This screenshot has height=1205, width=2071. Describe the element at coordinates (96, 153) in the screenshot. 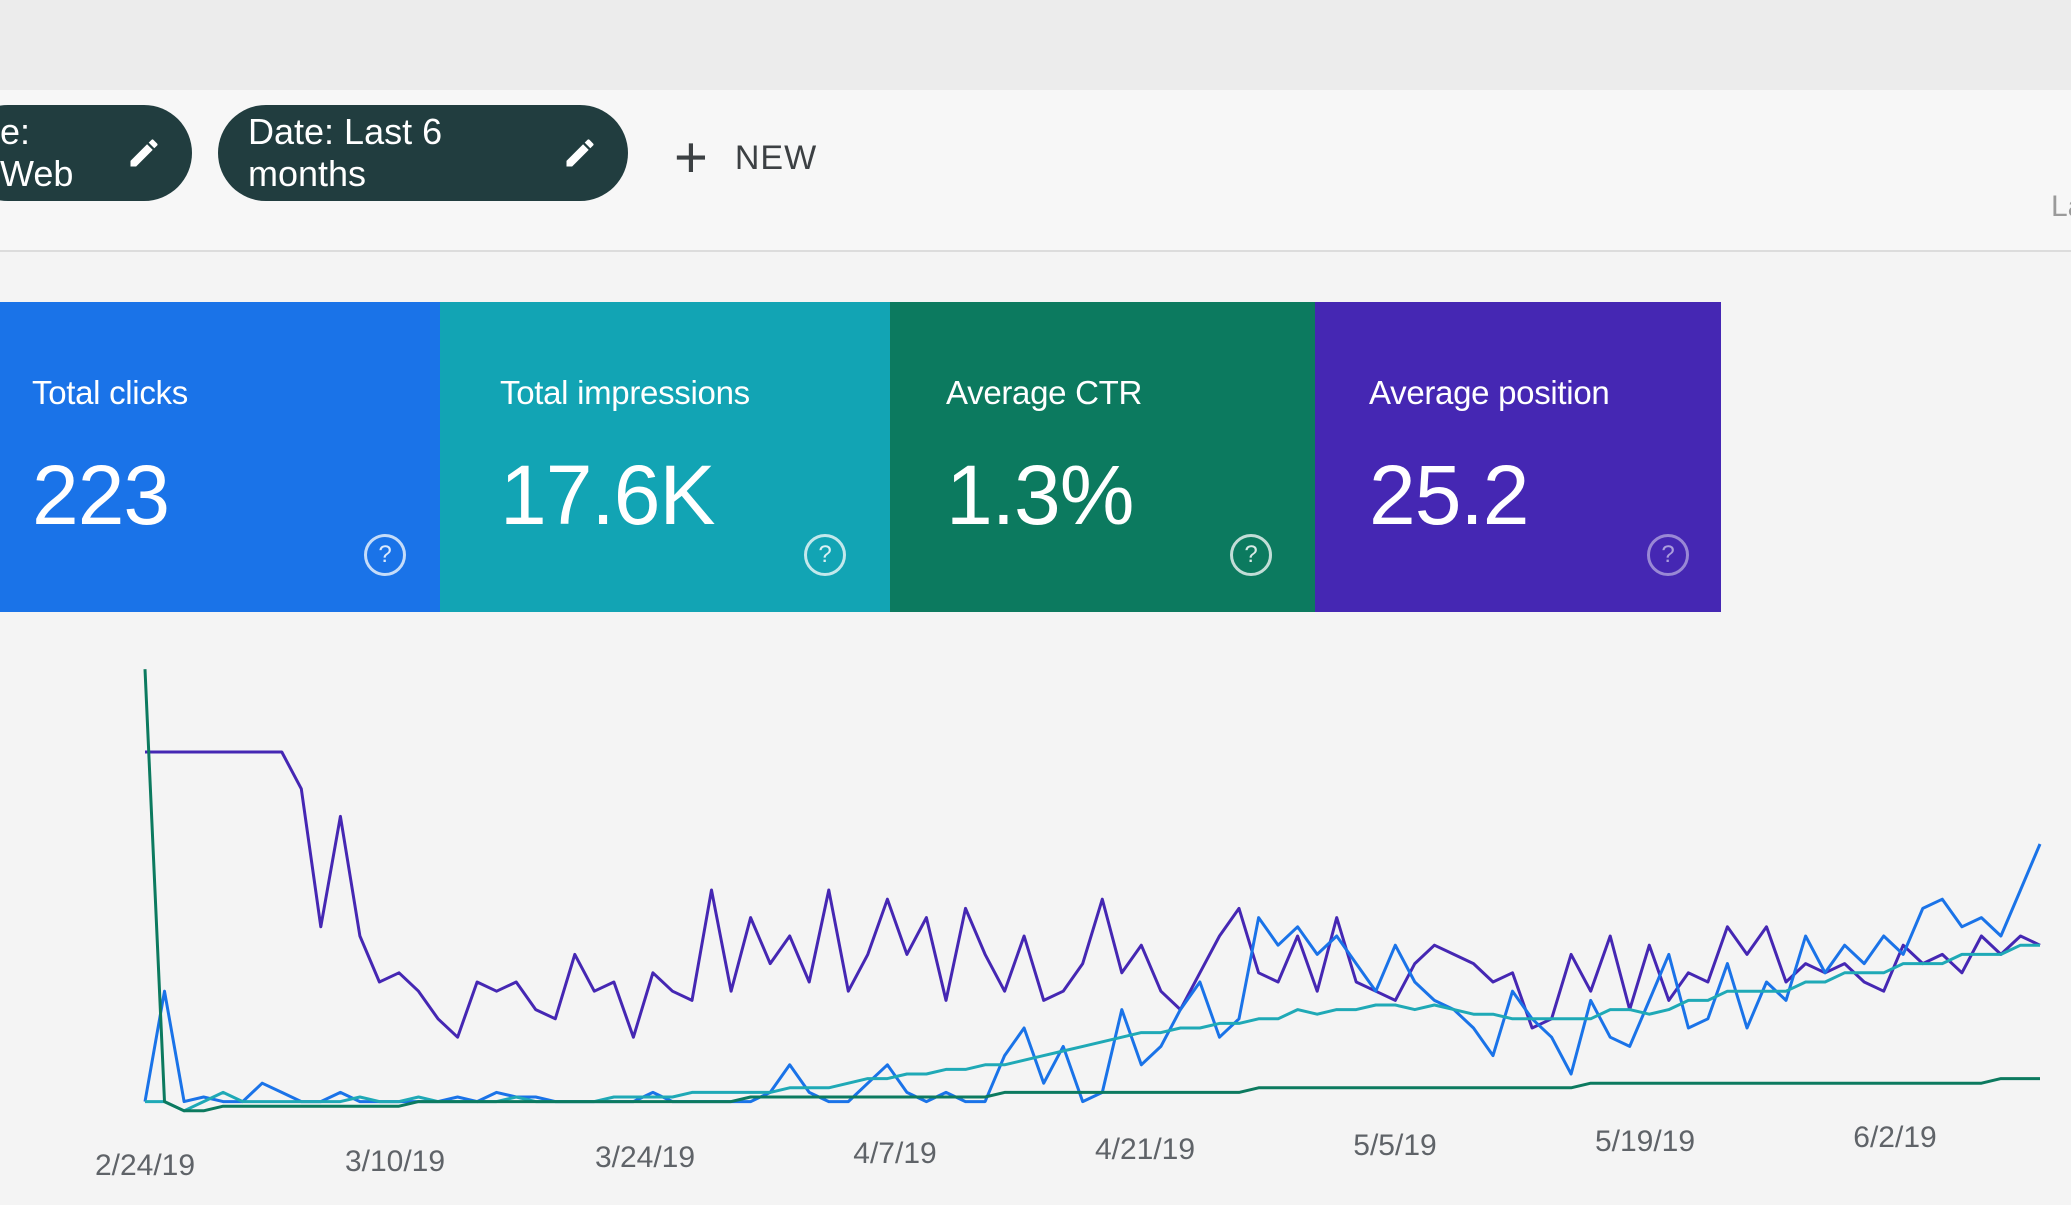

I see `search-type-filter-chip: e: Web` at that location.